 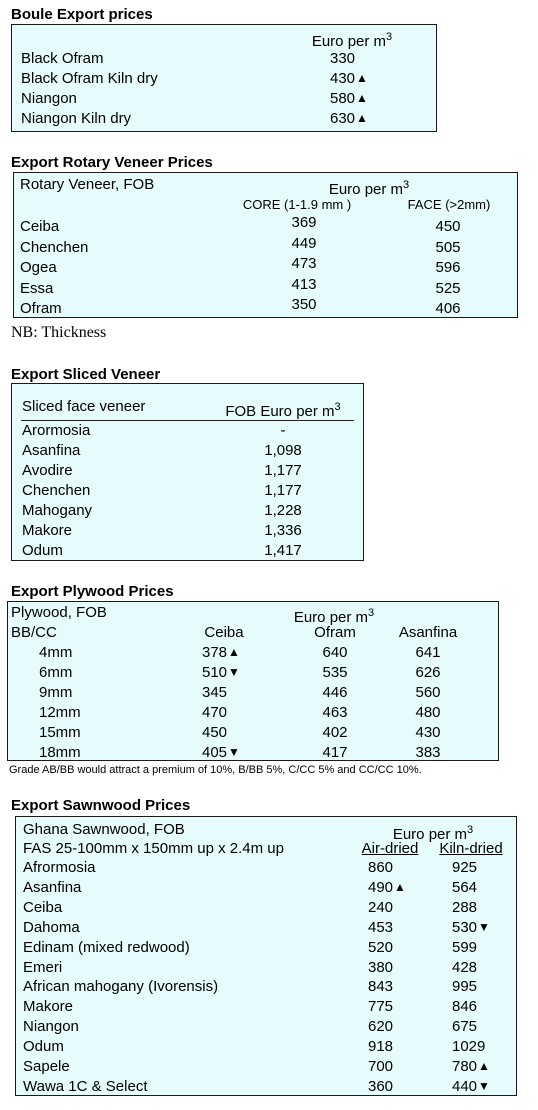 What do you see at coordinates (304, 284) in the screenshot?
I see `rotary-row-core: 413` at bounding box center [304, 284].